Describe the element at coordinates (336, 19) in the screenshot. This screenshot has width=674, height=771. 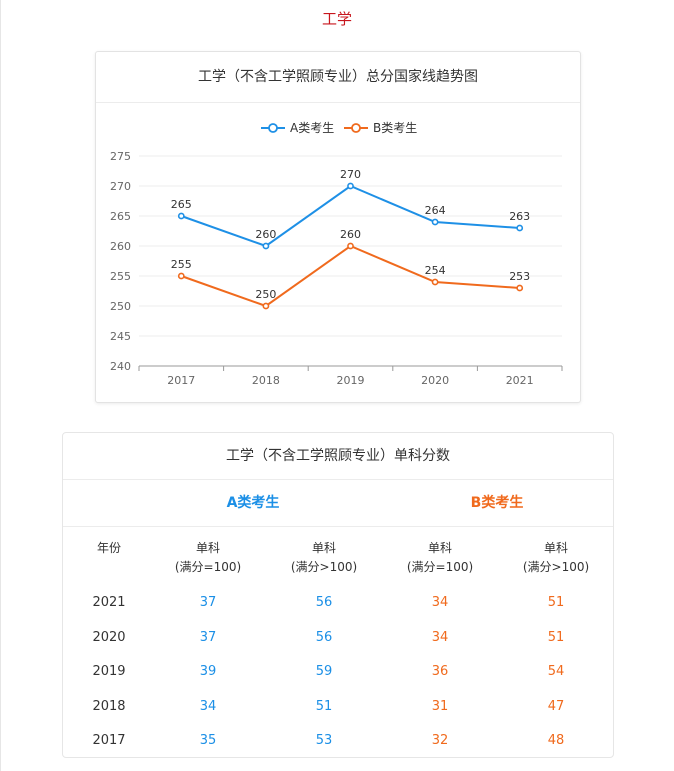
I see `page-title: 工学` at that location.